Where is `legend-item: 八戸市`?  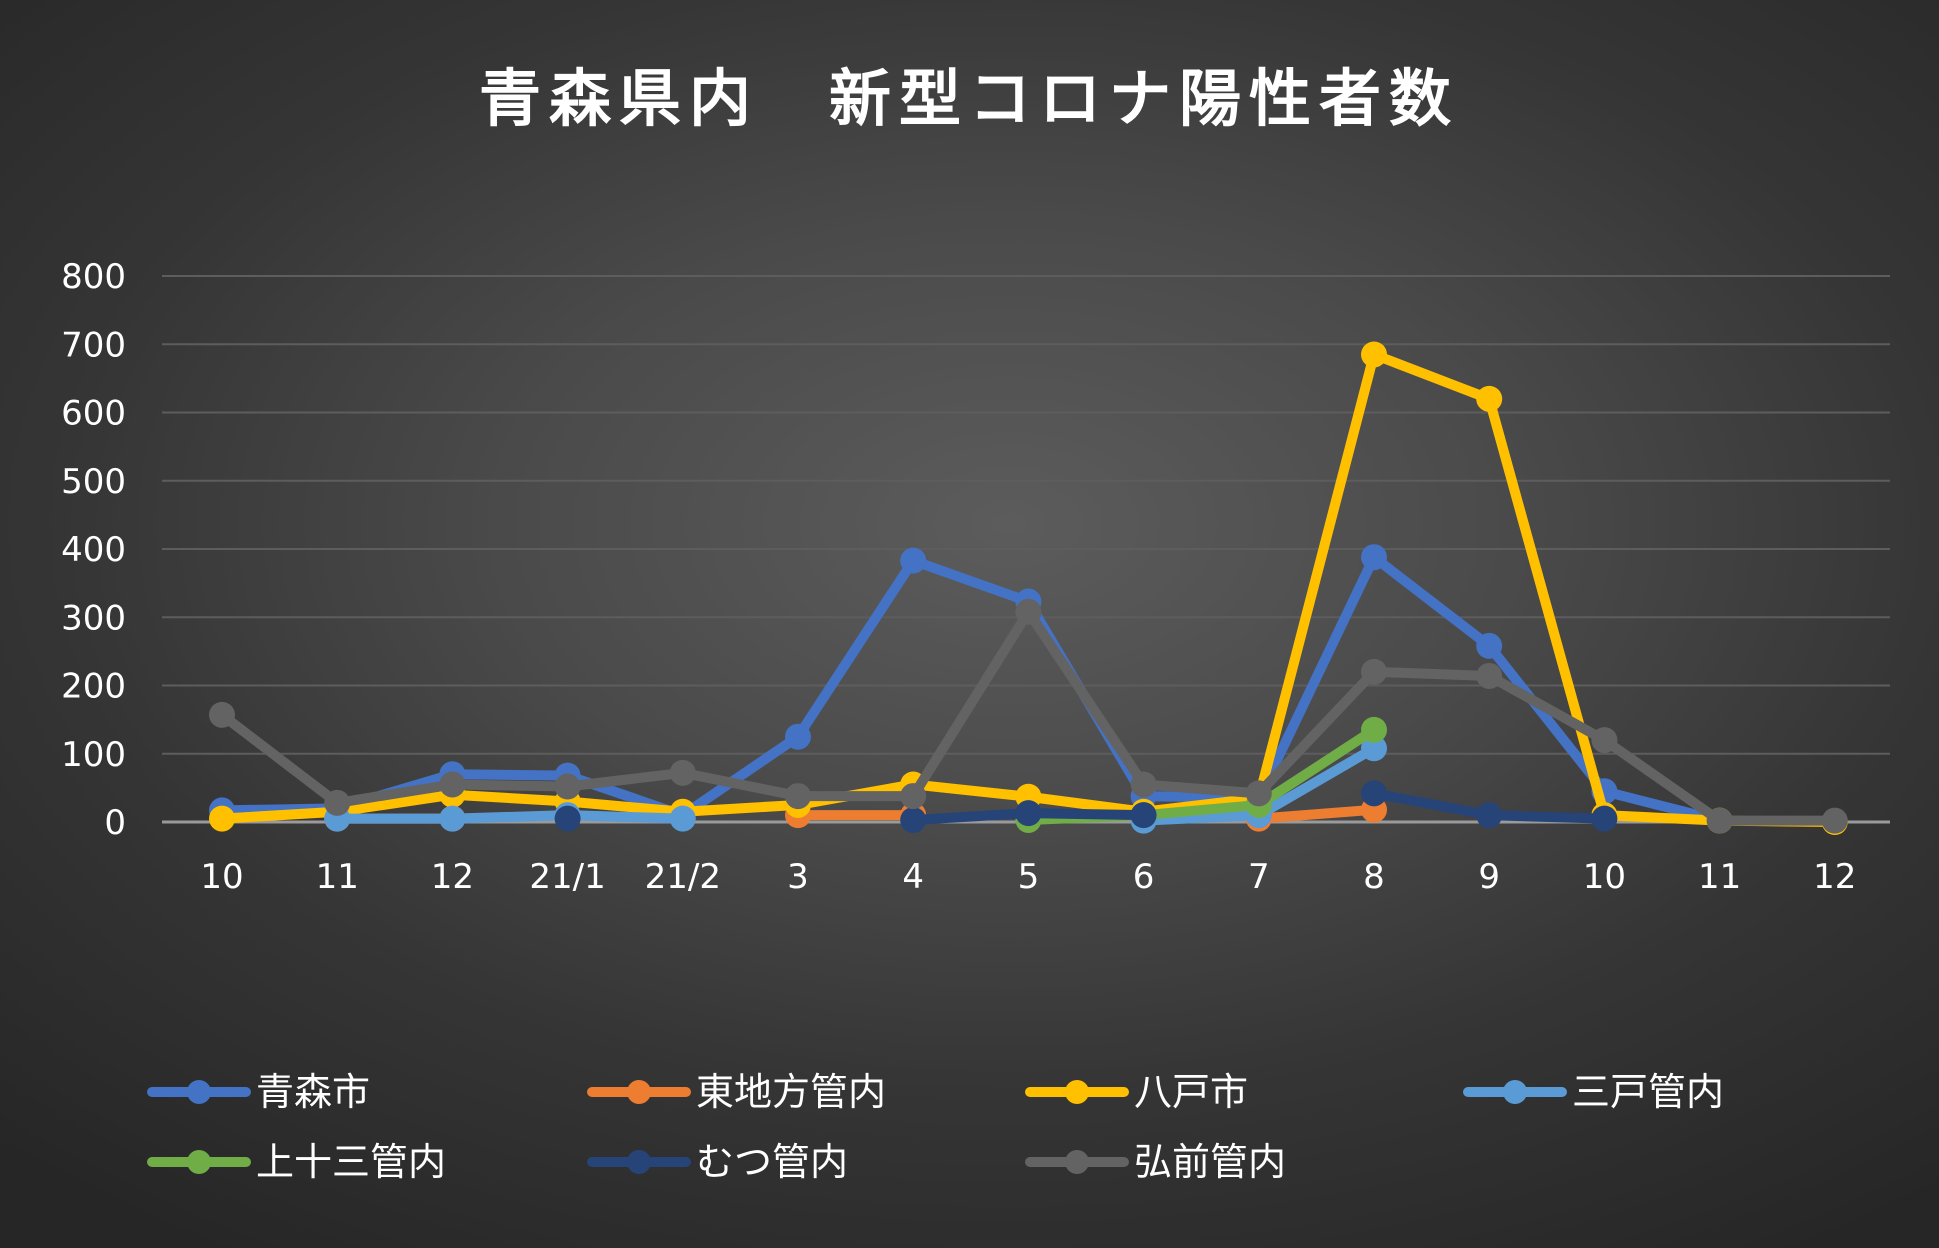 legend-item: 八戸市 is located at coordinates (1136, 1092).